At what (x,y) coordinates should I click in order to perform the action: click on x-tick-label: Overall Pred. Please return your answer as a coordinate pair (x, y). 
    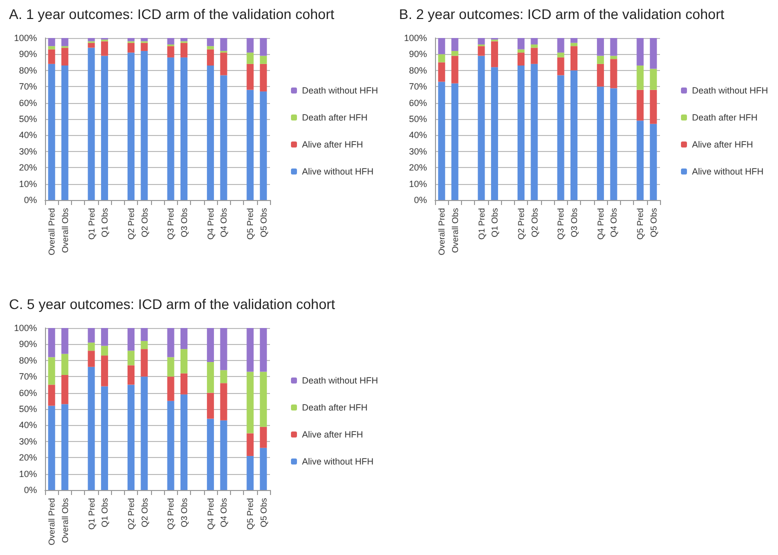
    Looking at the image, I should click on (51, 522).